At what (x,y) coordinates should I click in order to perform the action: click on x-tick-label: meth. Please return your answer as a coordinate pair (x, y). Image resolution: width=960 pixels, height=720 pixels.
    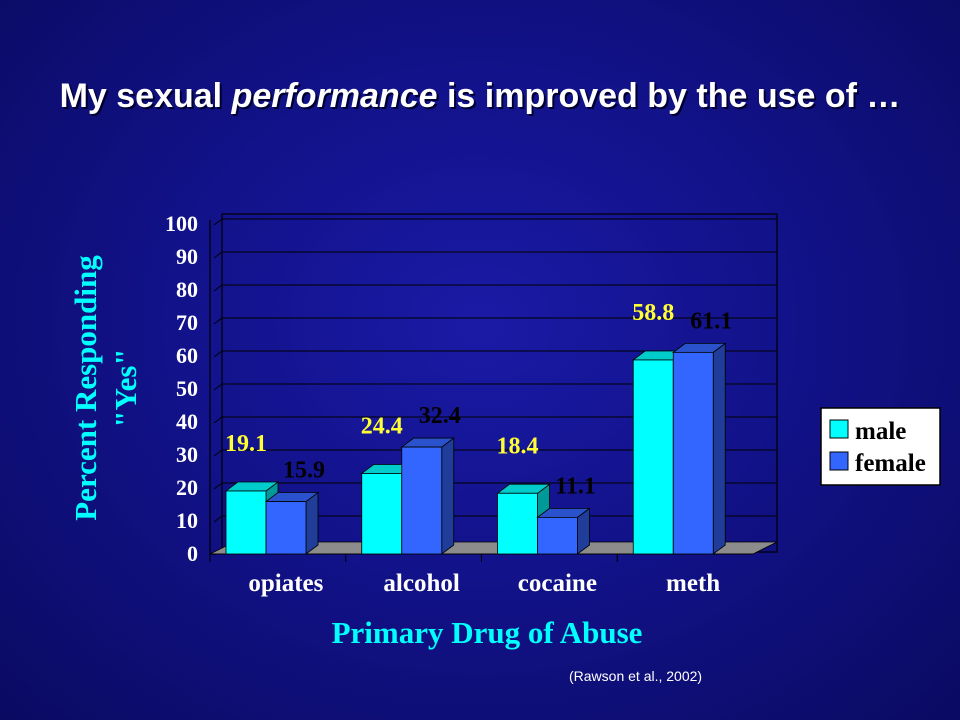
    Looking at the image, I should click on (693, 583).